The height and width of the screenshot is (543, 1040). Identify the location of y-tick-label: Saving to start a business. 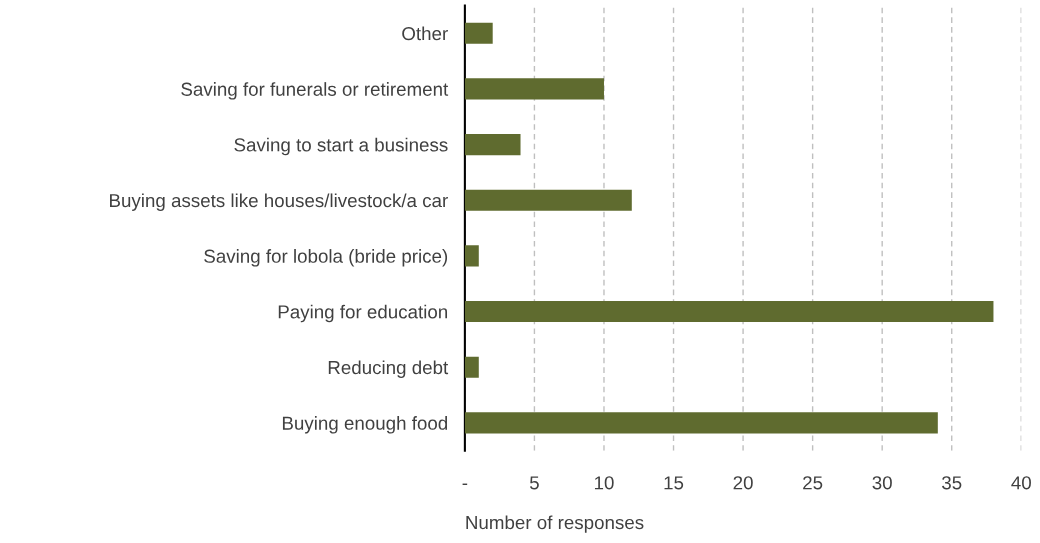
(341, 146).